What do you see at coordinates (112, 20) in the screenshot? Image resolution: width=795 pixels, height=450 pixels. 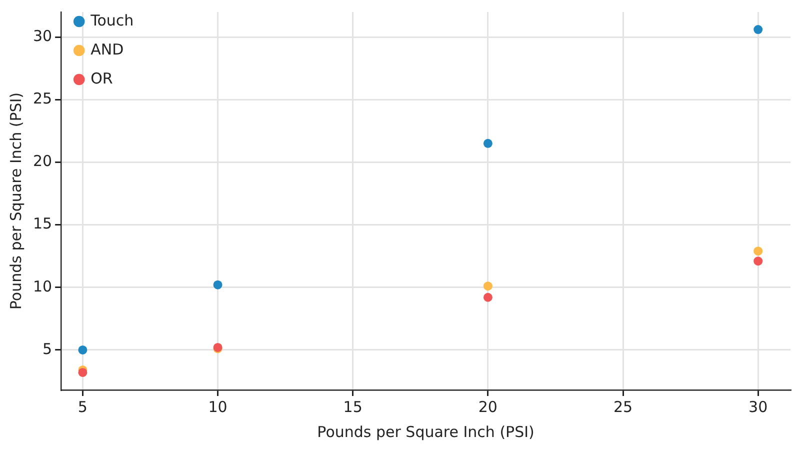 I see `legend-label: Touch` at bounding box center [112, 20].